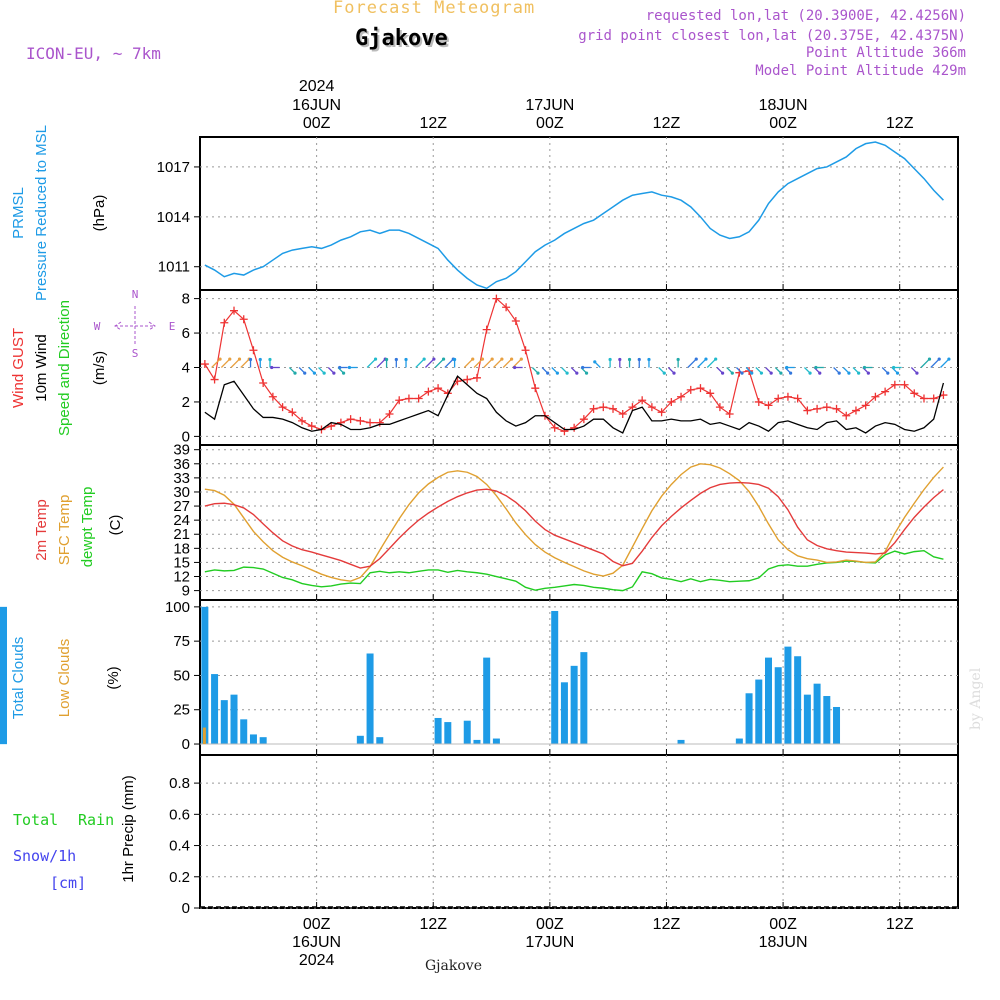  Describe the element at coordinates (900, 123) in the screenshot. I see `top-hour-label: 12Z` at that location.